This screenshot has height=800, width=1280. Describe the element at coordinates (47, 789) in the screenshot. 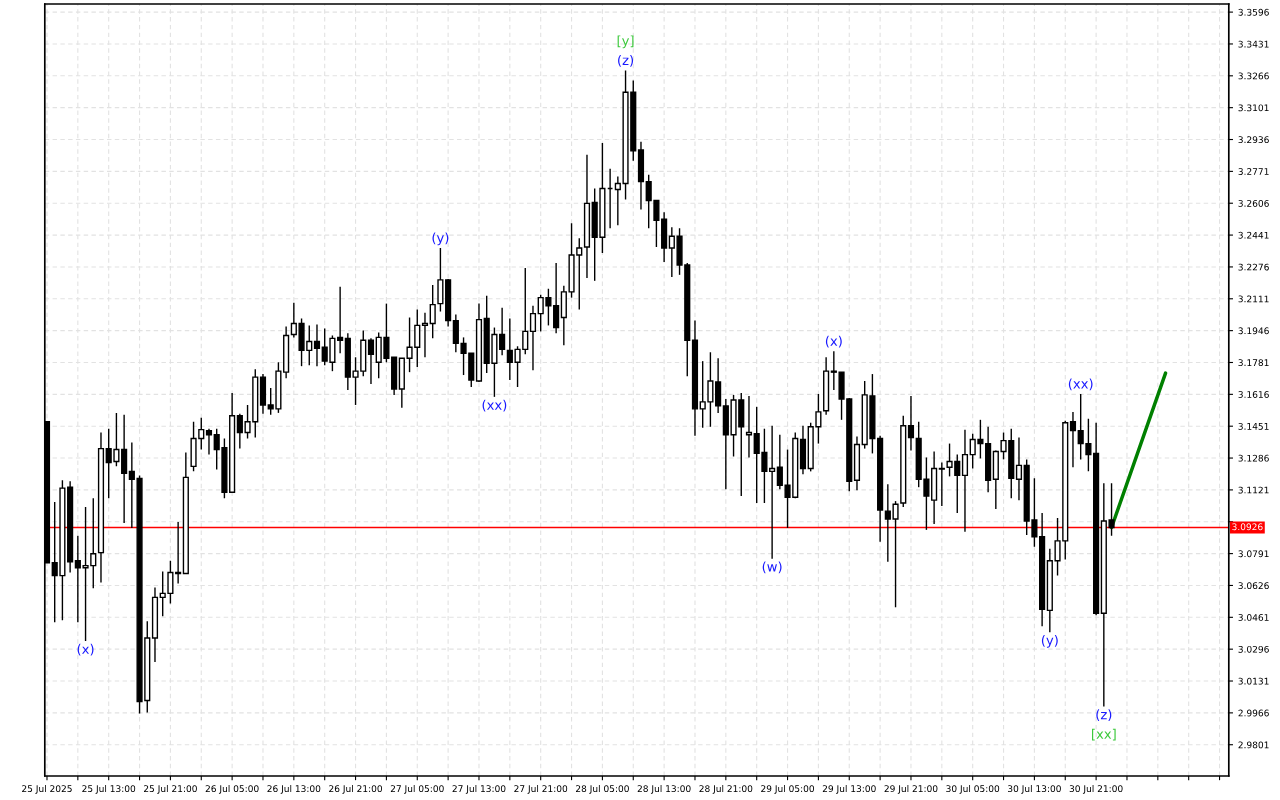

I see `x-tick-label: 25 Jul 2025` at that location.